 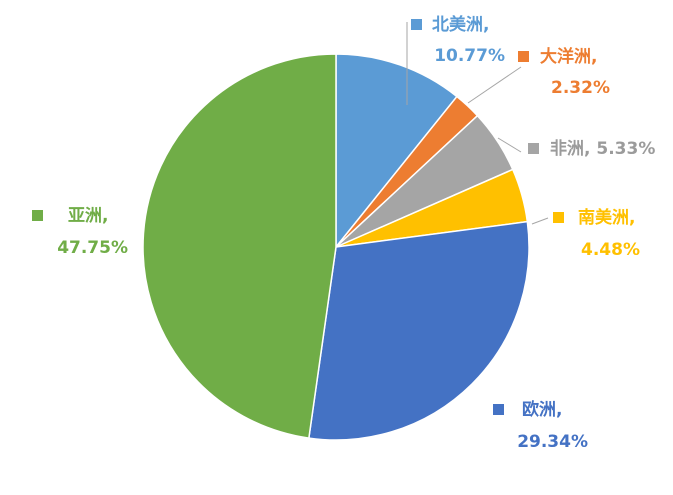 What do you see at coordinates (552, 442) in the screenshot?
I see `data-label-4-1: 29.34%` at bounding box center [552, 442].